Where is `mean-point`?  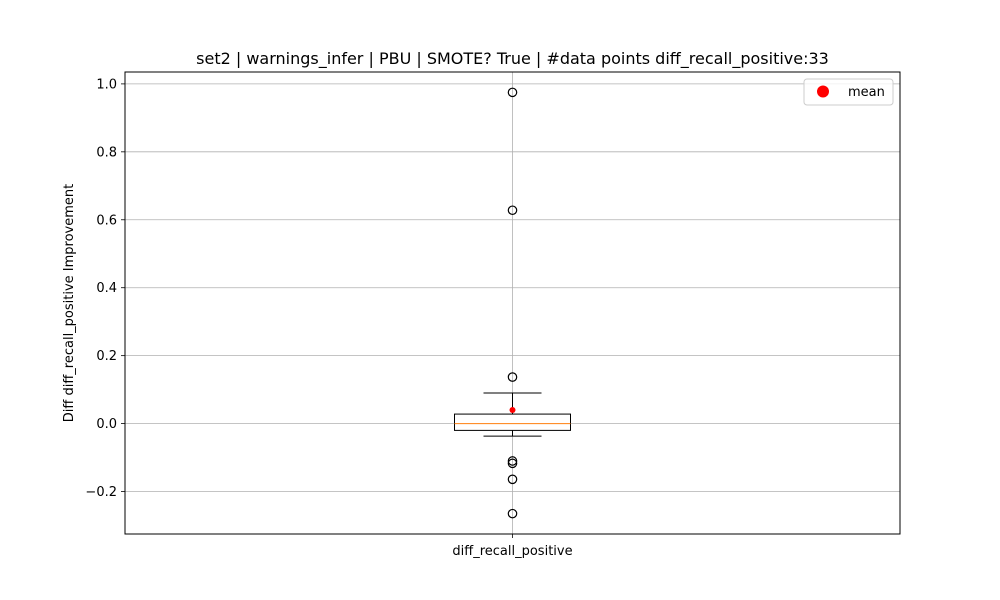 mean-point is located at coordinates (512, 410).